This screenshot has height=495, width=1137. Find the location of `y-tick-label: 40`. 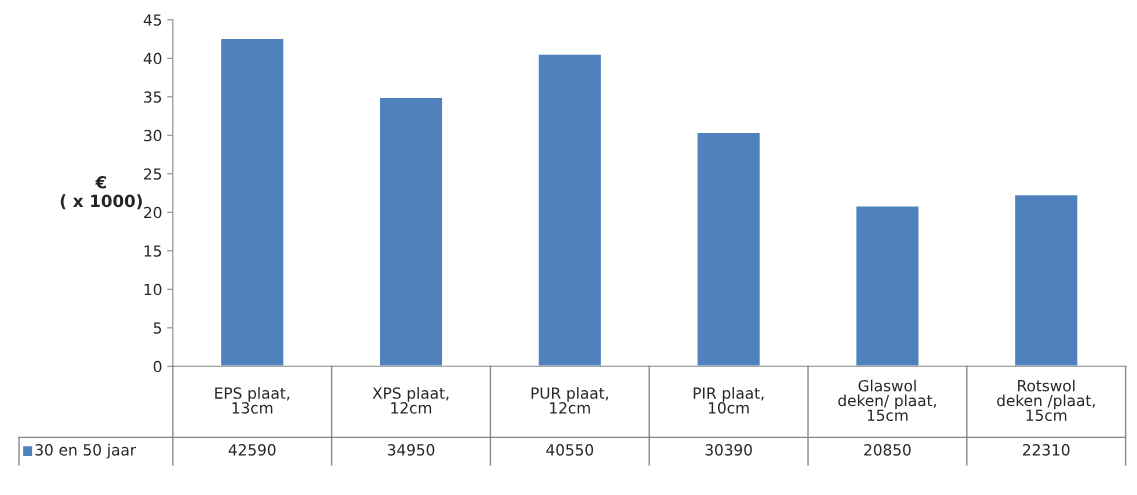

y-tick-label: 40 is located at coordinates (152, 58).